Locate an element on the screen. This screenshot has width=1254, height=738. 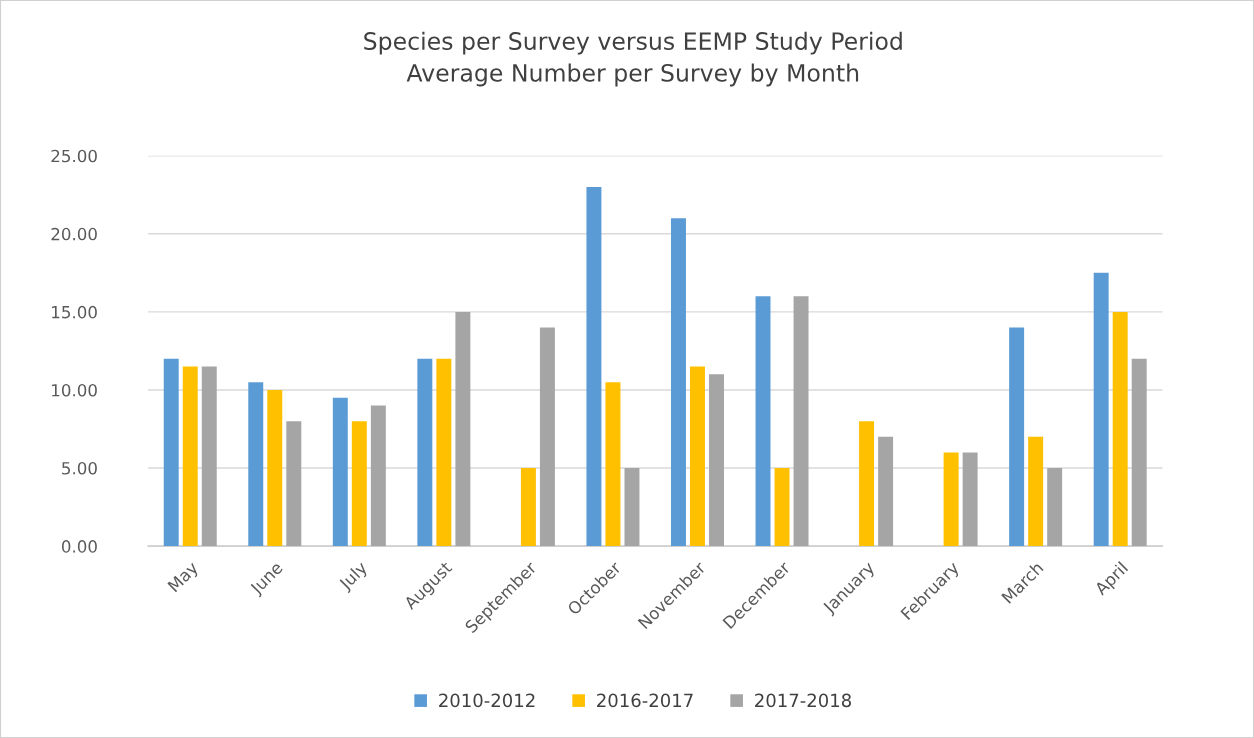
legend-label: 2016-2017 is located at coordinates (645, 700).